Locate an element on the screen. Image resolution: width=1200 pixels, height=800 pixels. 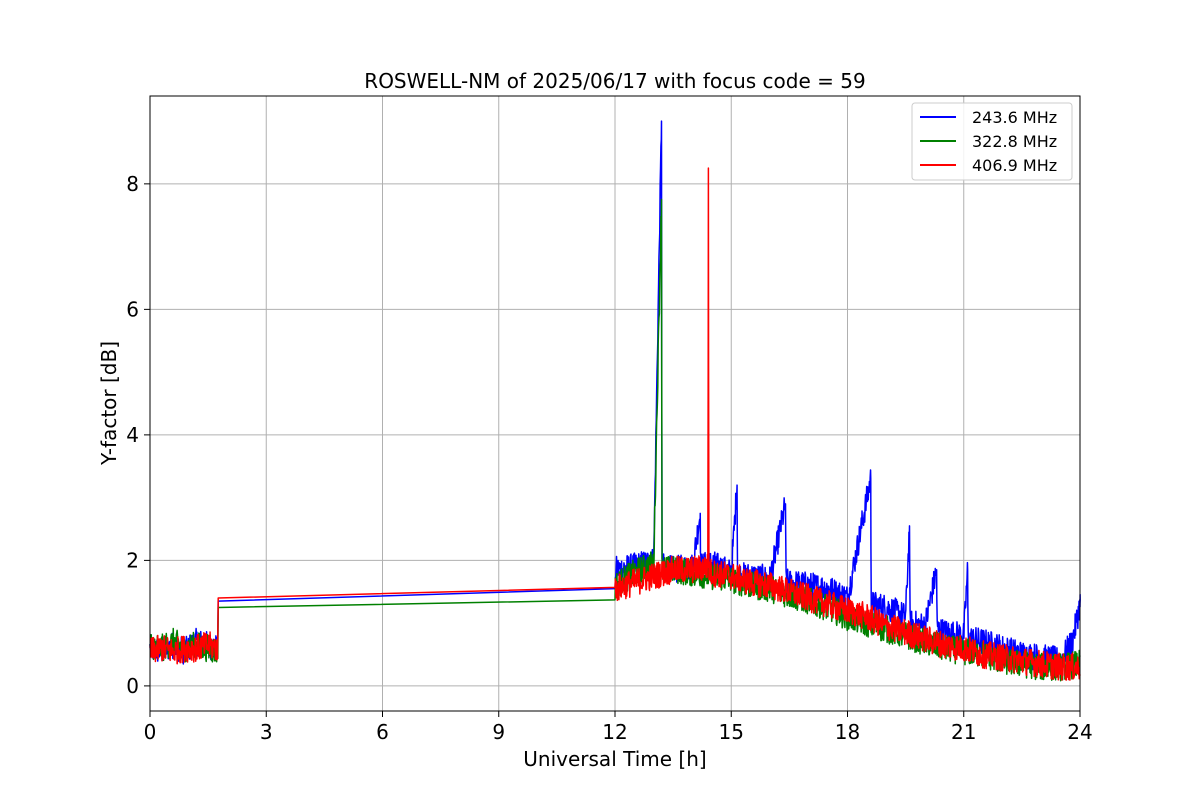
x-tick-label: 0 is located at coordinates (150, 732).